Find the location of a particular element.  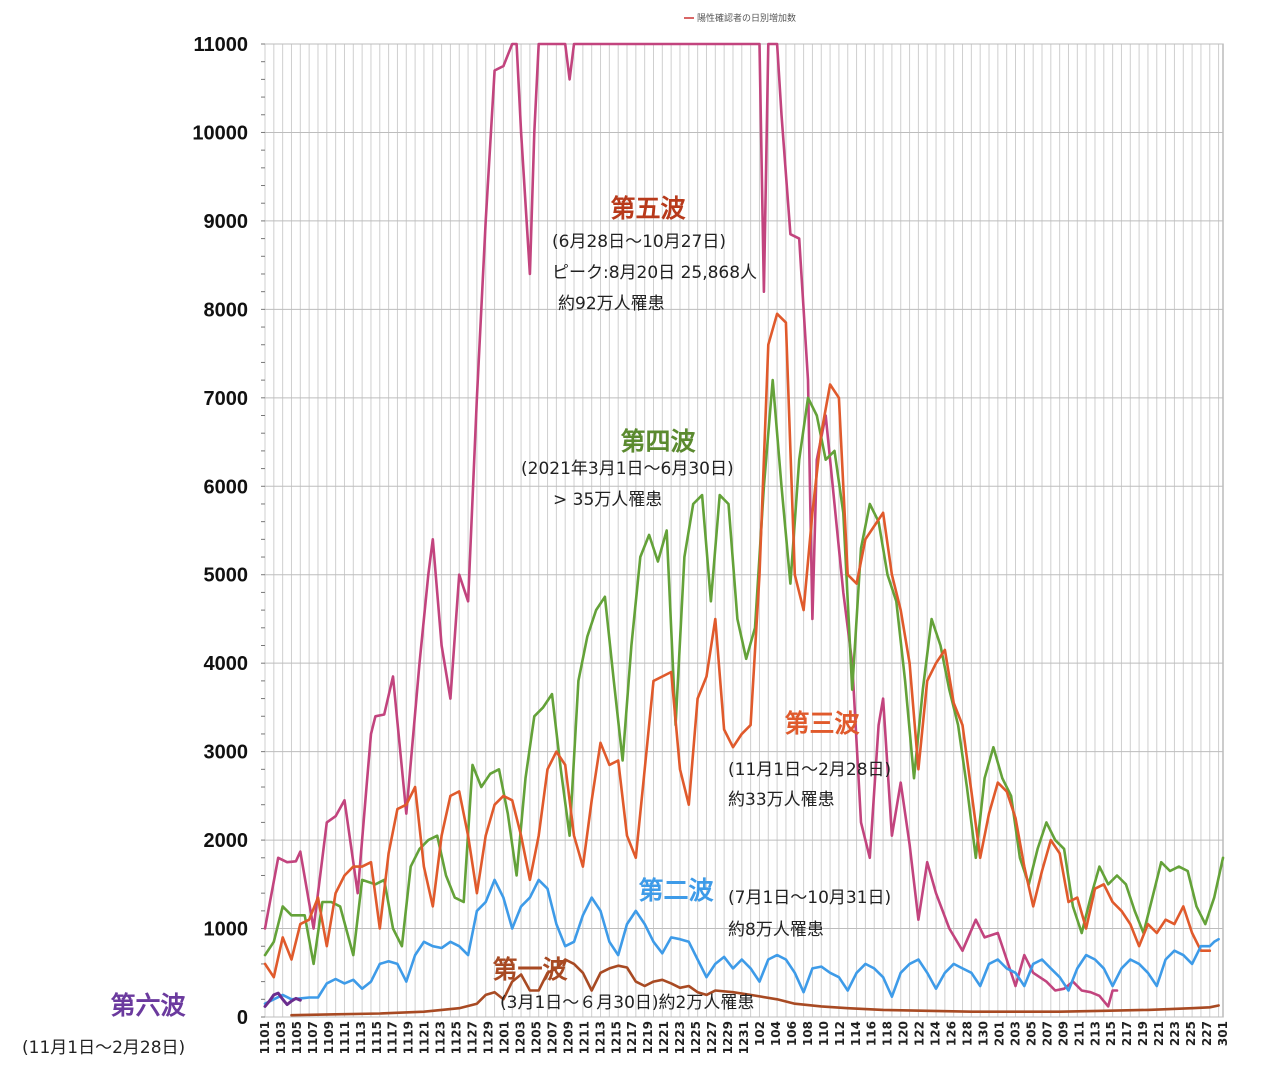

x-tick: 1109 is located at coordinates (329, 1037).